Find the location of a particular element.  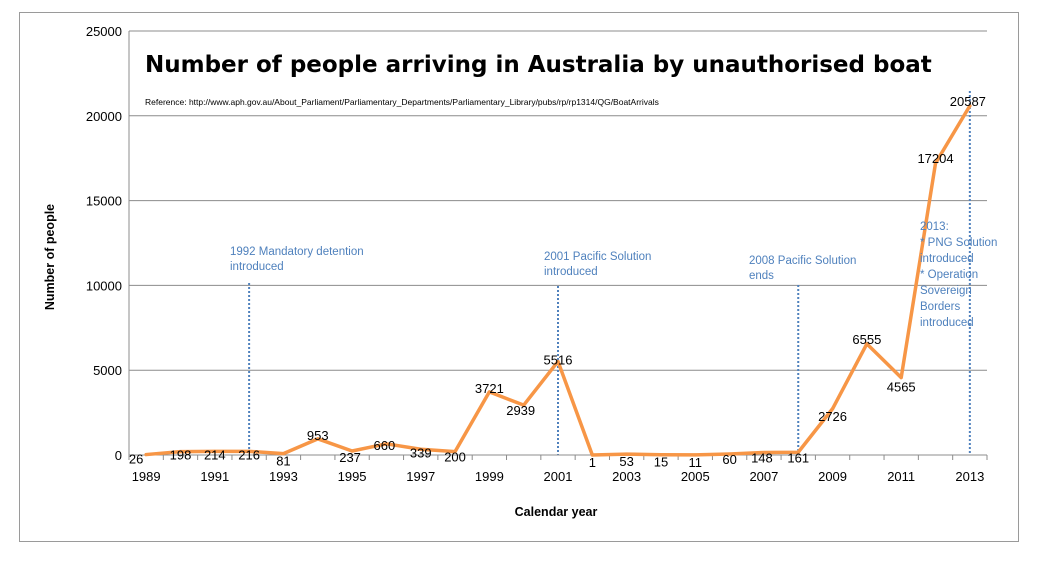

data-point-2010 is located at coordinates (867, 344).